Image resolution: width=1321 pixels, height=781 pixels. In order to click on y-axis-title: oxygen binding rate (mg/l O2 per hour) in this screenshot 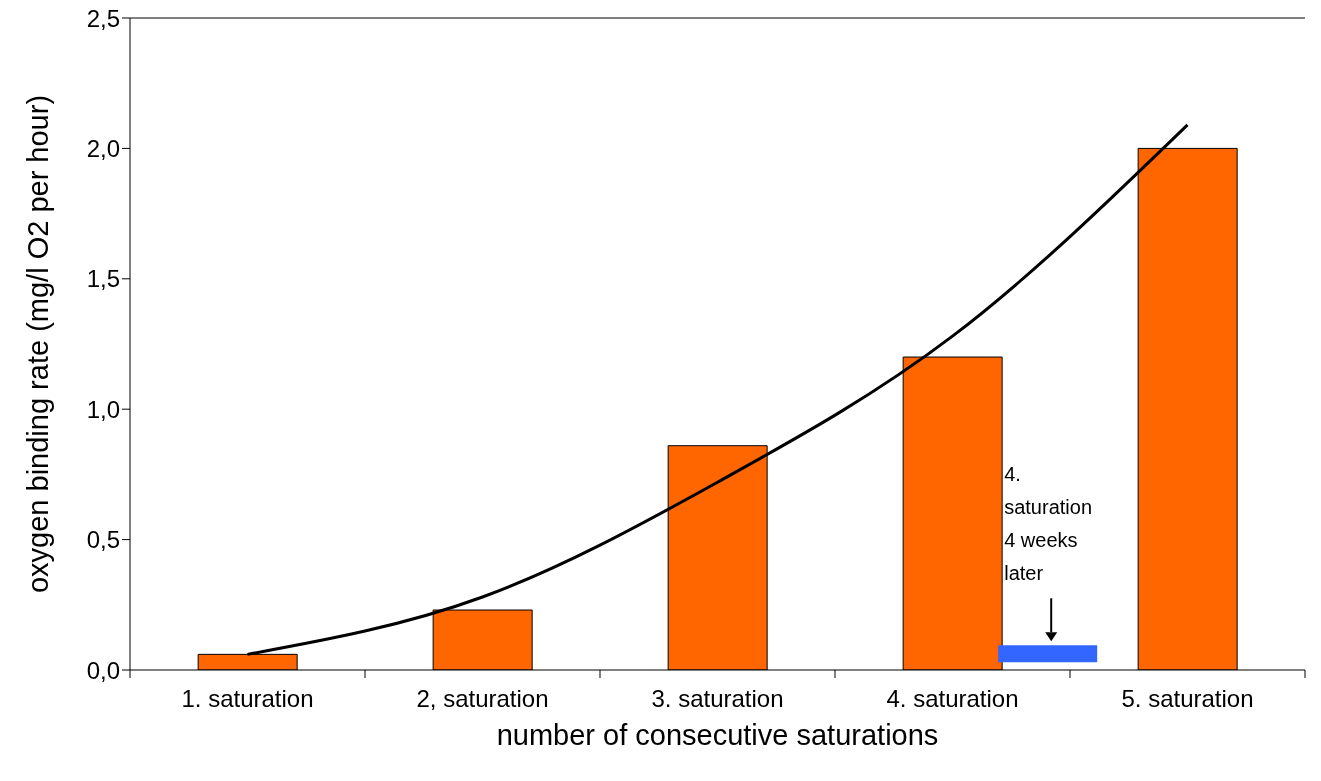, I will do `click(38, 344)`.